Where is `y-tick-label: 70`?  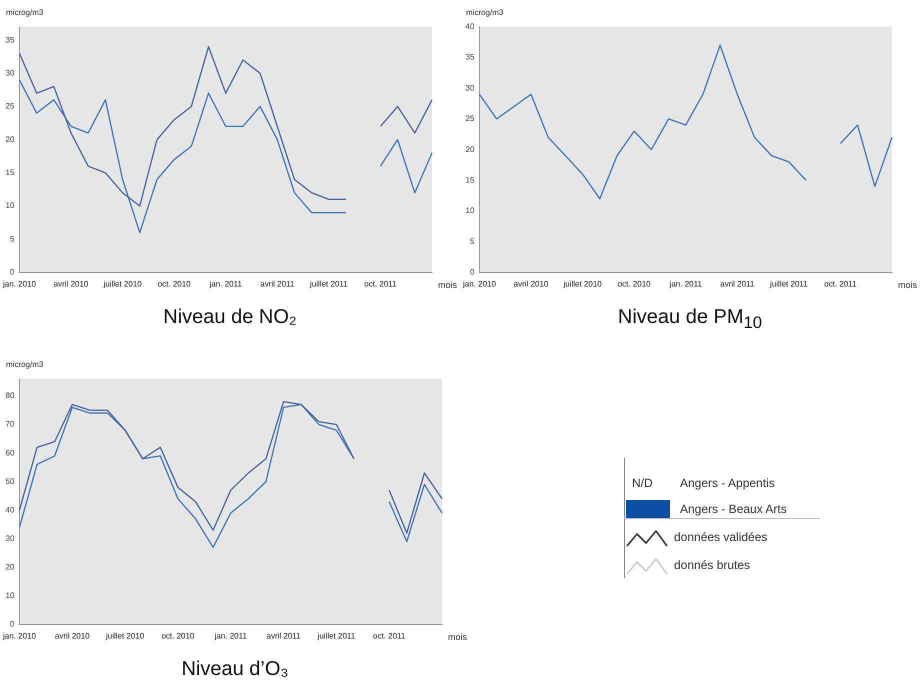 y-tick-label: 70 is located at coordinates (10, 424).